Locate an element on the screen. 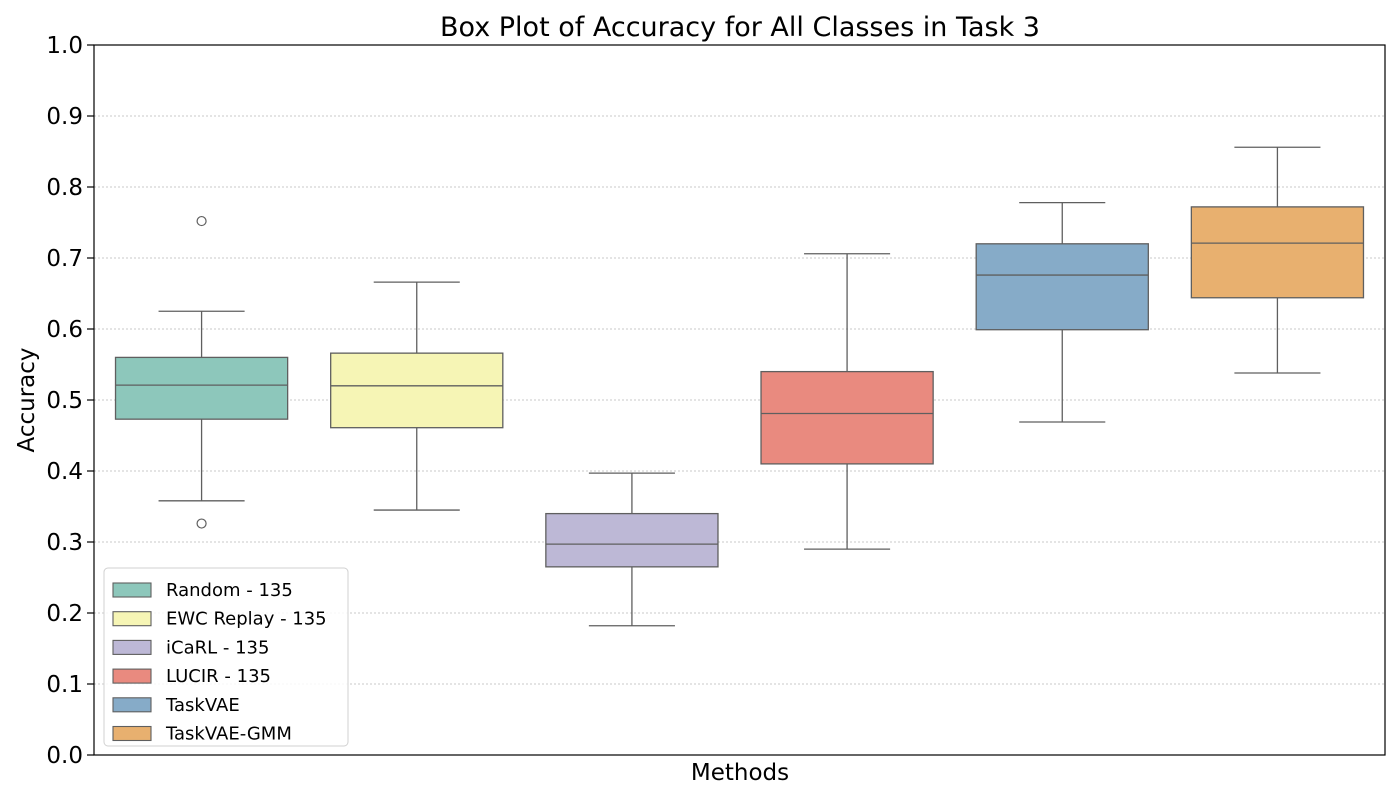 The height and width of the screenshot is (800, 1400). y-tick-label: 0.4 is located at coordinates (64, 472).